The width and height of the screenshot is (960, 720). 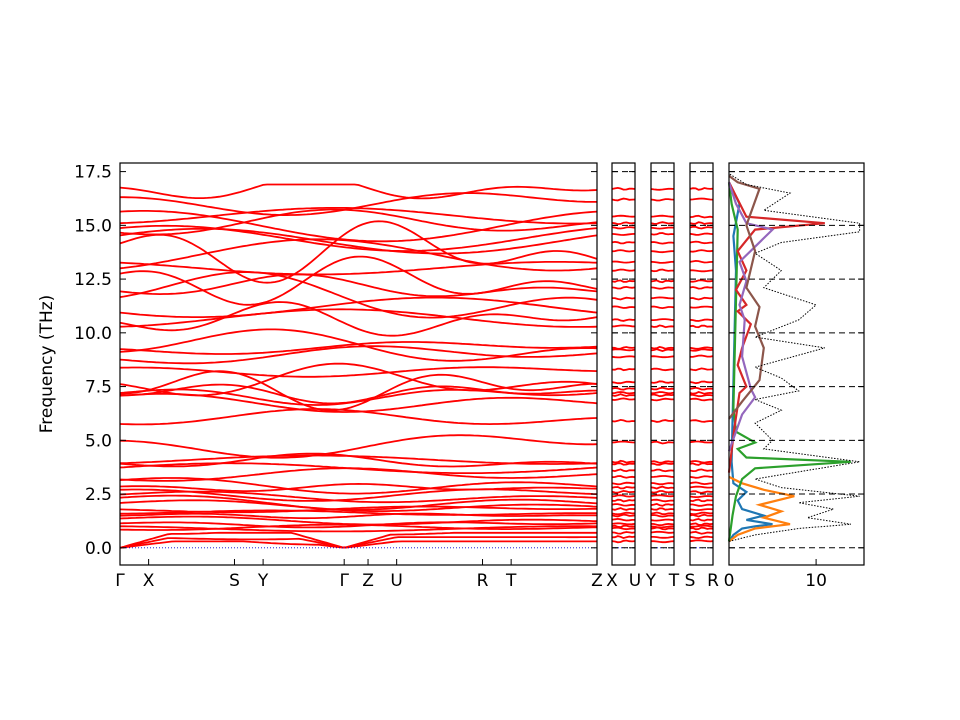 What do you see at coordinates (713, 581) in the screenshot?
I see `x-tick-label: R` at bounding box center [713, 581].